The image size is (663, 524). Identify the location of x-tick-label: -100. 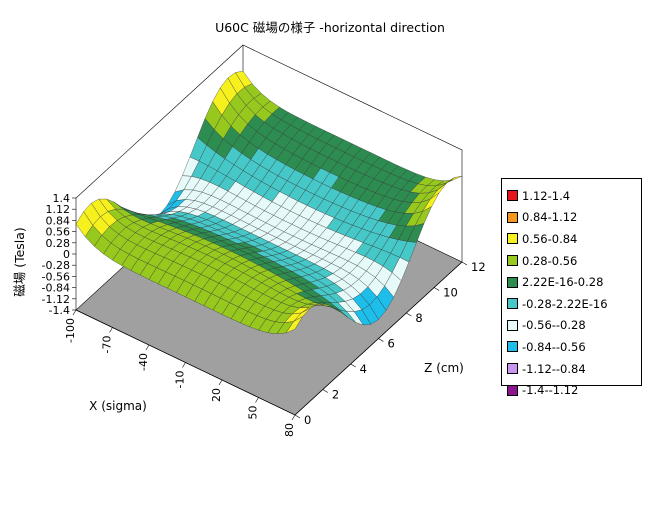
(70, 330).